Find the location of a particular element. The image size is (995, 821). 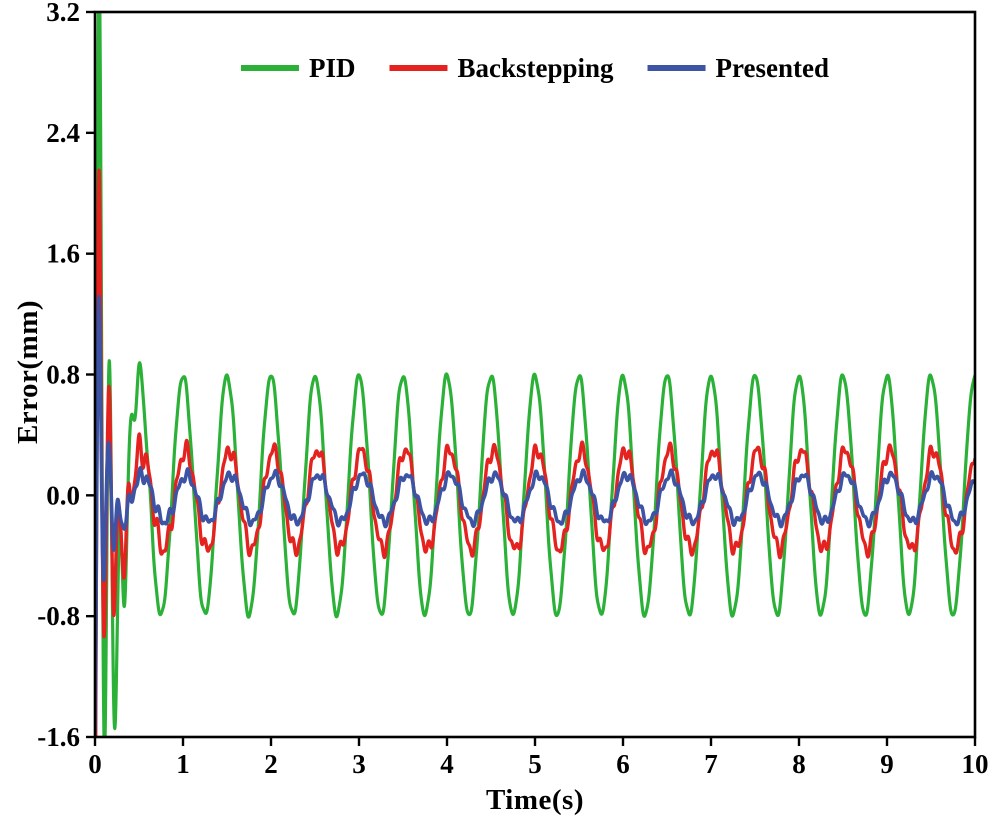

chart-legend: PID Backstepping Presented is located at coordinates (534, 68).